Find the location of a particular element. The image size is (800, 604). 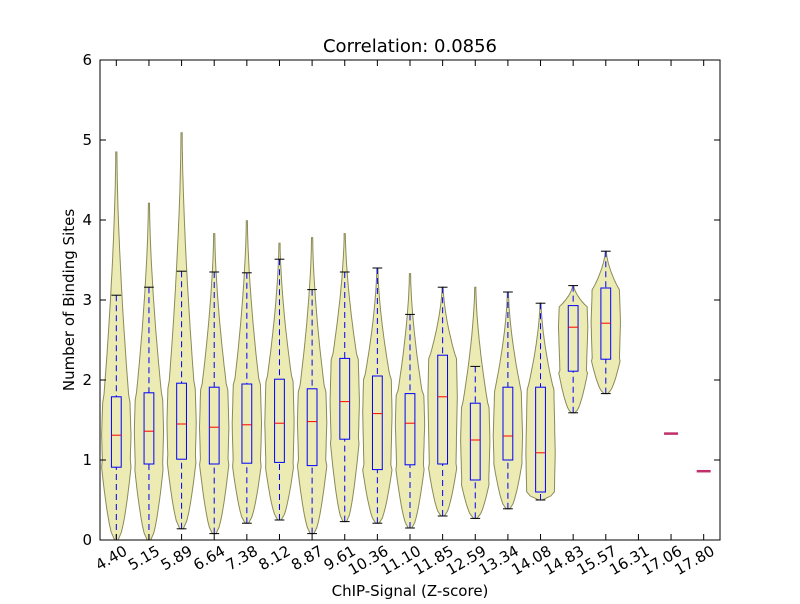

y-tick-label: 5 is located at coordinates (87, 140).